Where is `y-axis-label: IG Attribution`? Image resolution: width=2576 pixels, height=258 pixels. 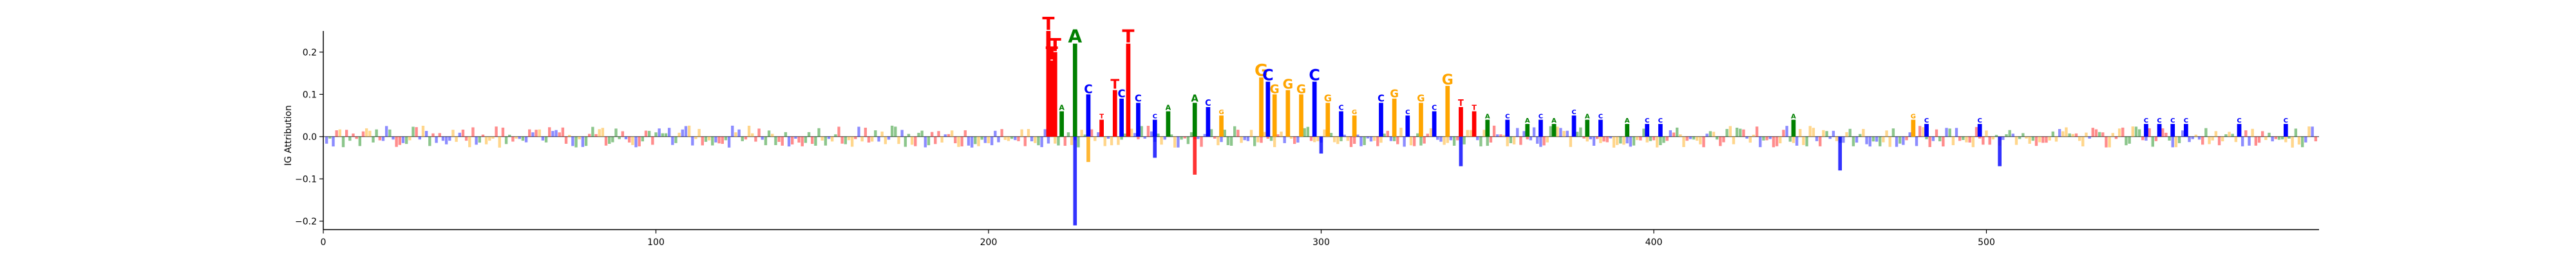 y-axis-label: IG Attribution is located at coordinates (288, 135).